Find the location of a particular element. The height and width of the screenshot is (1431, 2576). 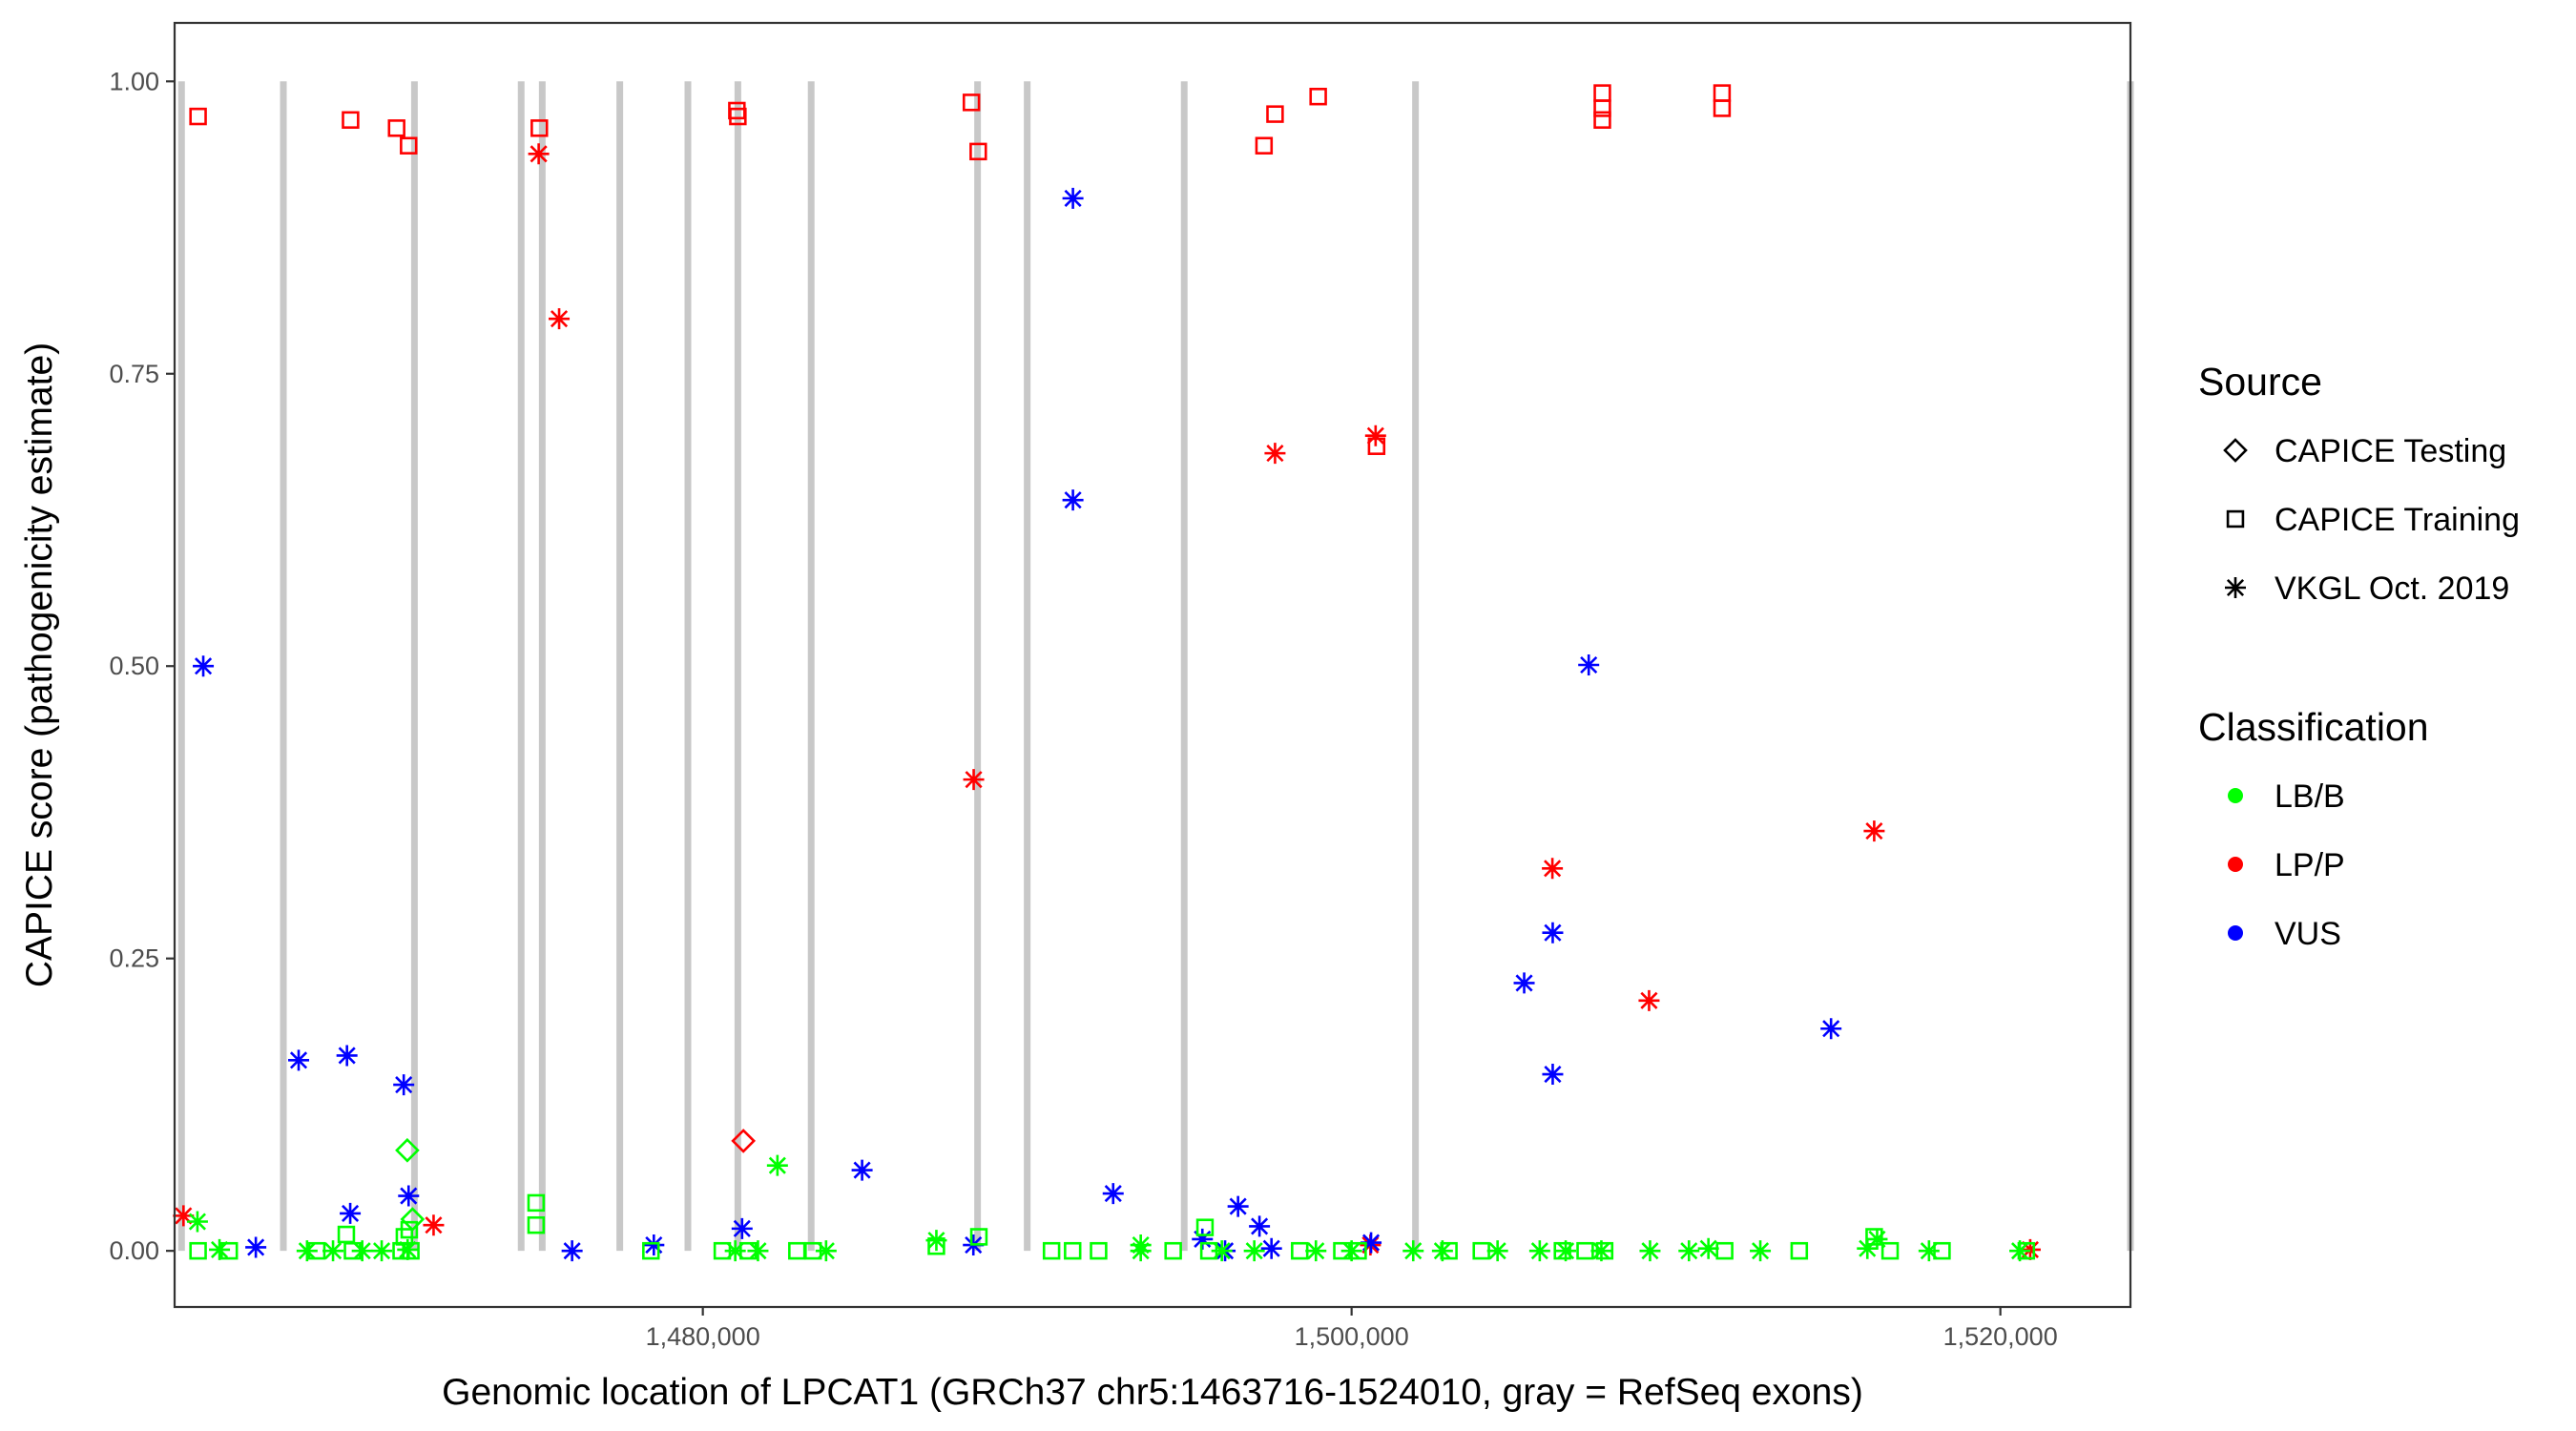

point-67-train-lbb is located at coordinates (1874, 1237).